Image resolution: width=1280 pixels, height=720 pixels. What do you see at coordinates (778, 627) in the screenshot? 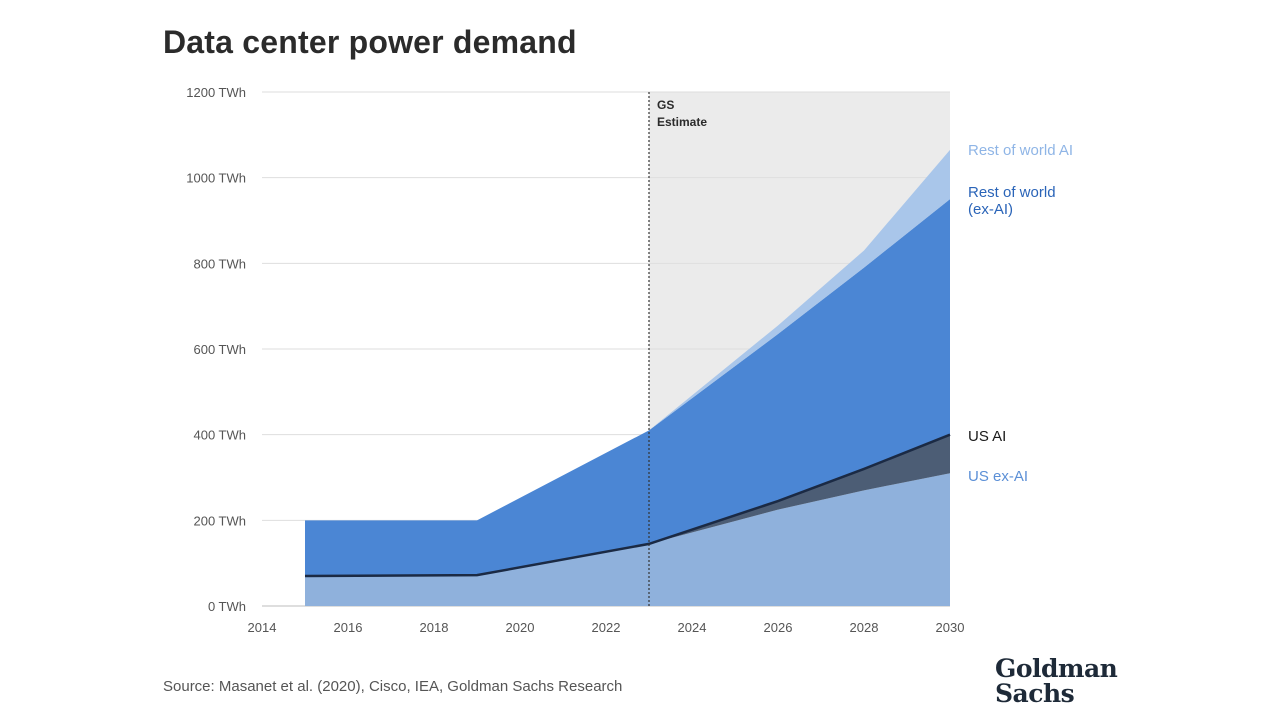
I see `x-tick-label: 2026` at bounding box center [778, 627].